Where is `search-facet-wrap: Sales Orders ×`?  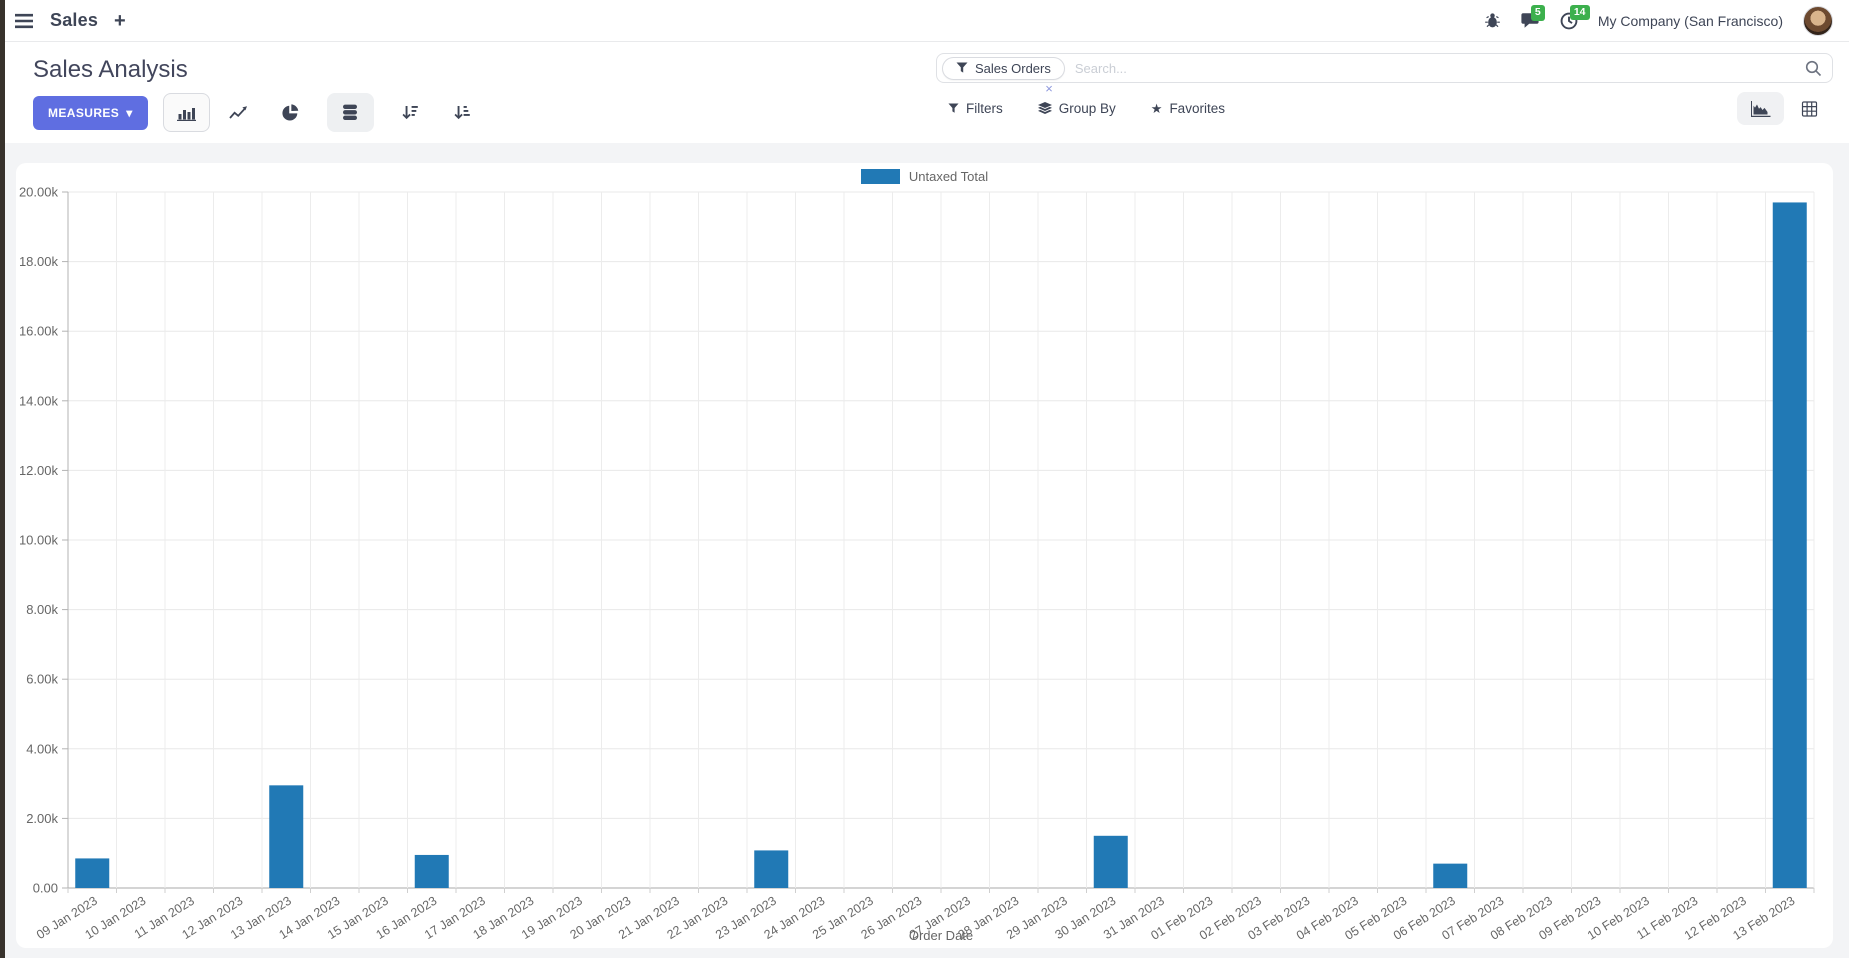
search-facet-wrap: Sales Orders × is located at coordinates (1003, 75).